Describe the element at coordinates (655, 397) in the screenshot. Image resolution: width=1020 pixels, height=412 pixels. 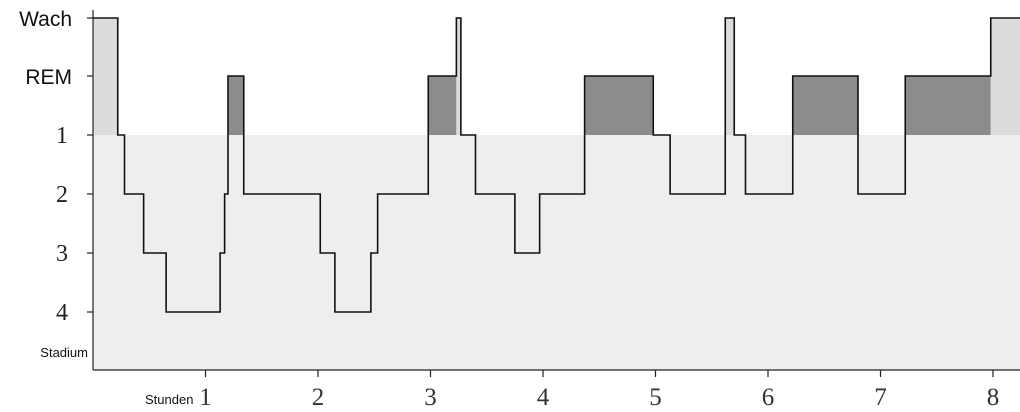
I see `x-tick-label-5: 5` at that location.